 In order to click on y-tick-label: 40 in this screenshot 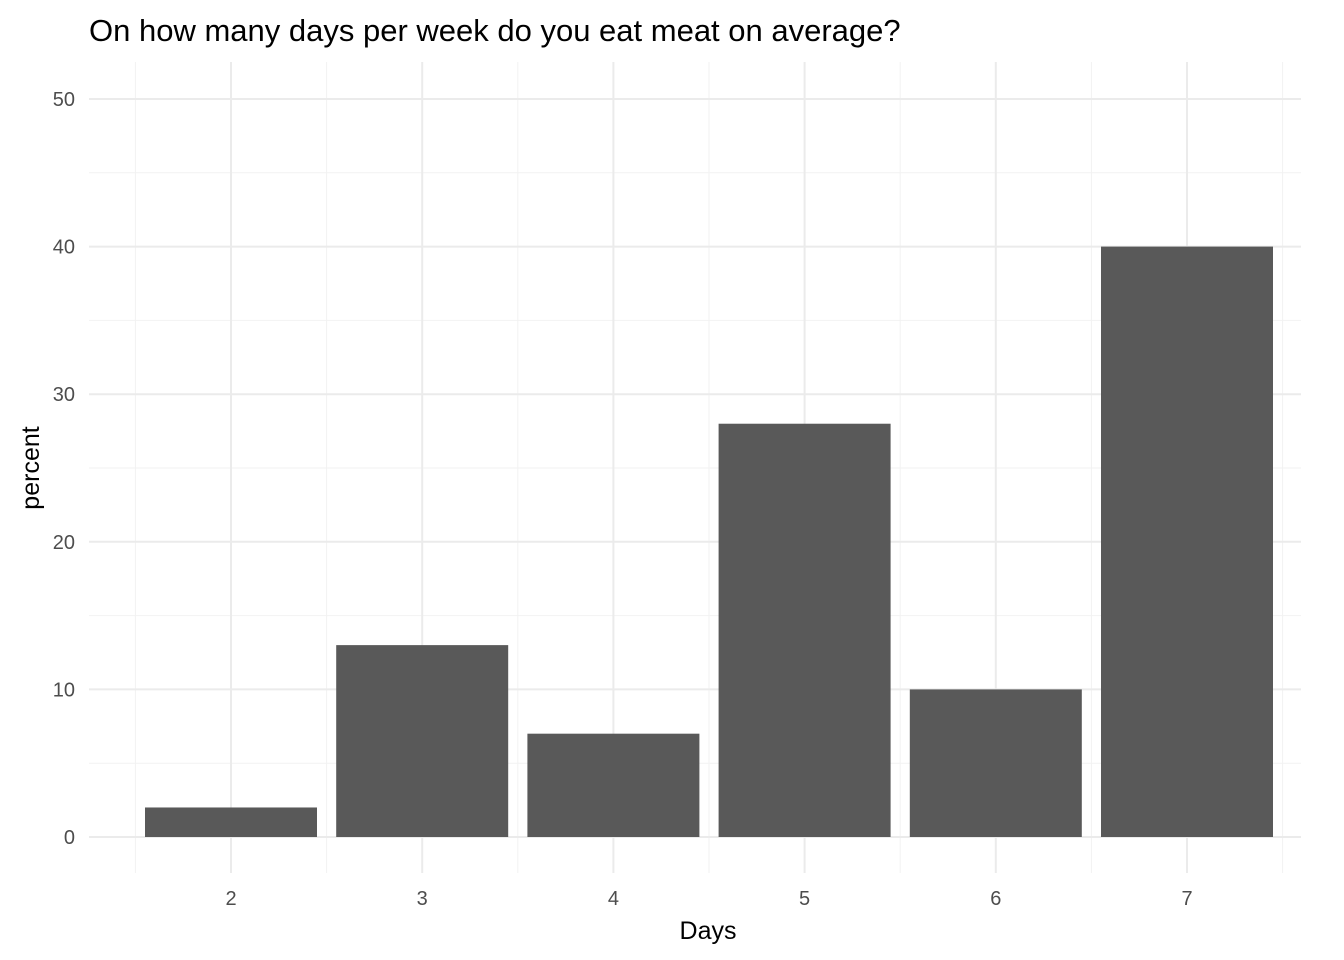, I will do `click(64, 248)`.